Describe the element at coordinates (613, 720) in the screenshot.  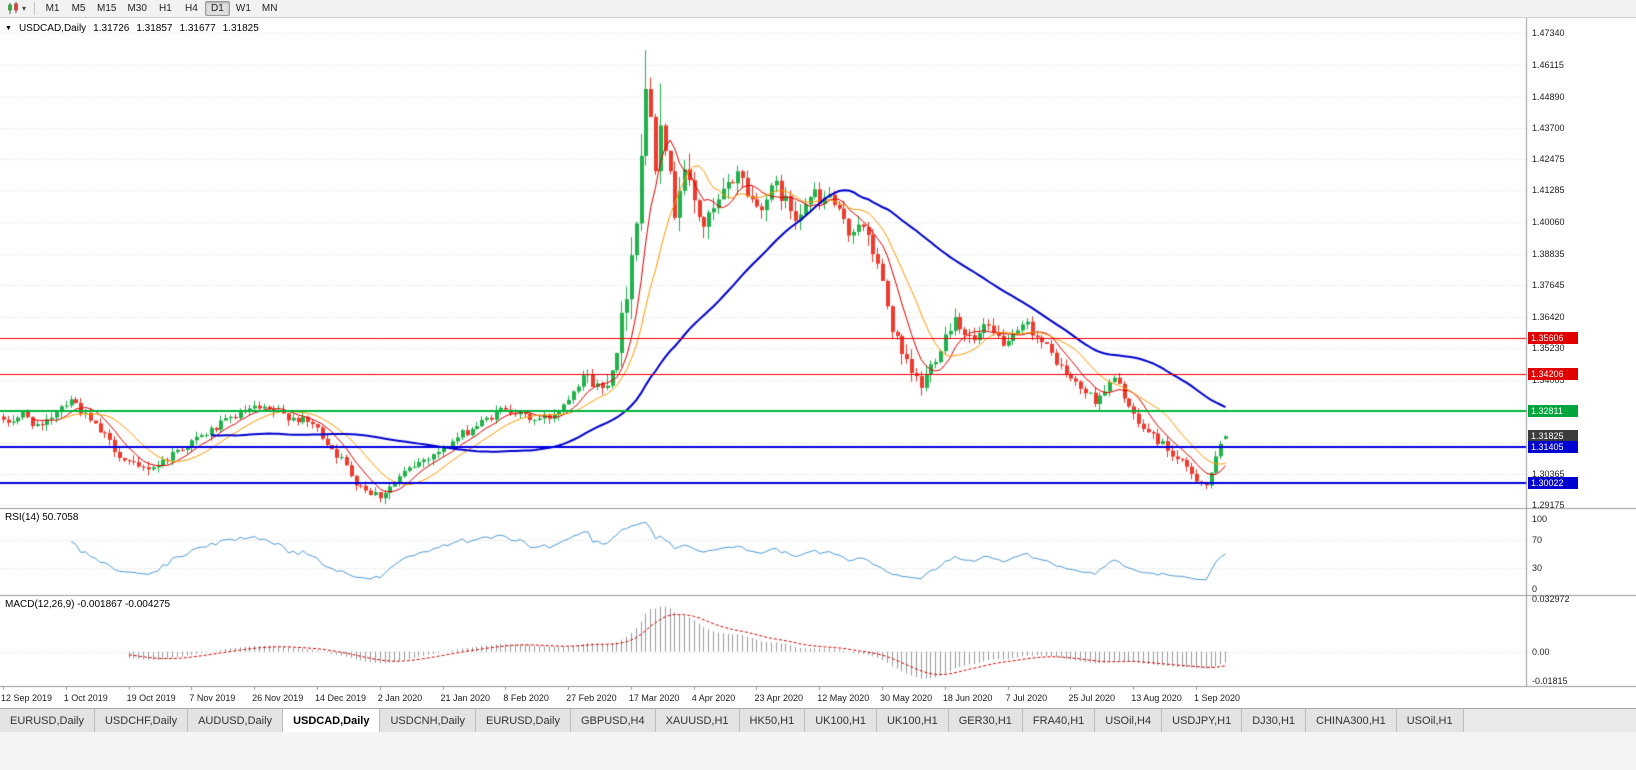
I see `chart-tab-gbpusd-h4: GBPUSD,H4` at that location.